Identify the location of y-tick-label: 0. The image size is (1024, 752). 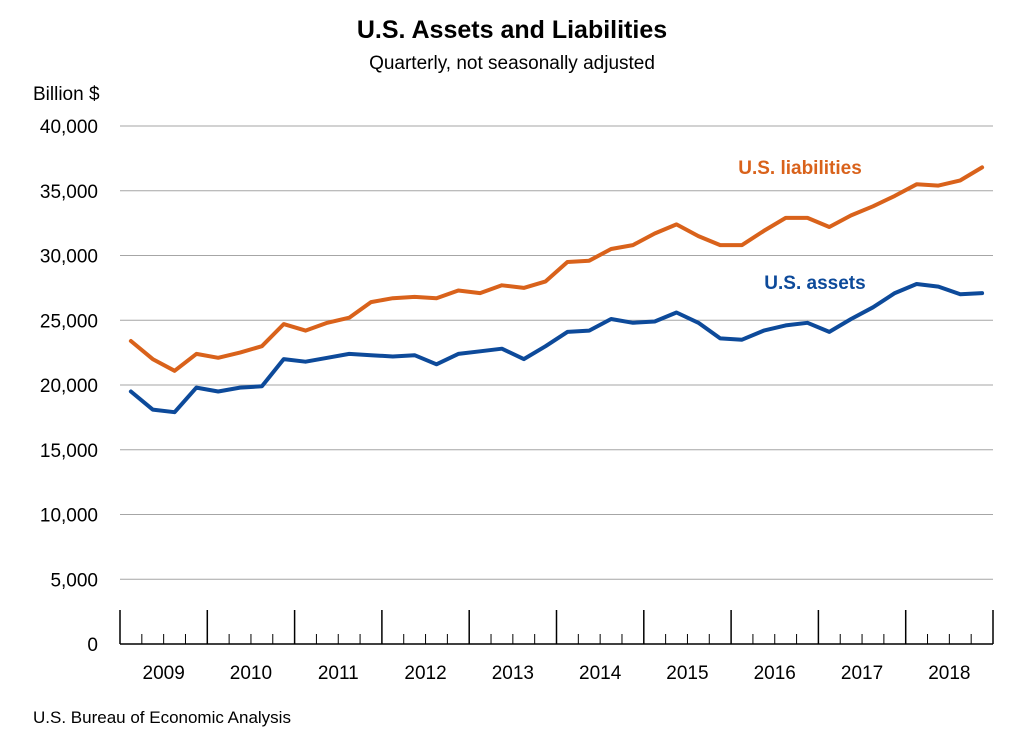
(92, 645).